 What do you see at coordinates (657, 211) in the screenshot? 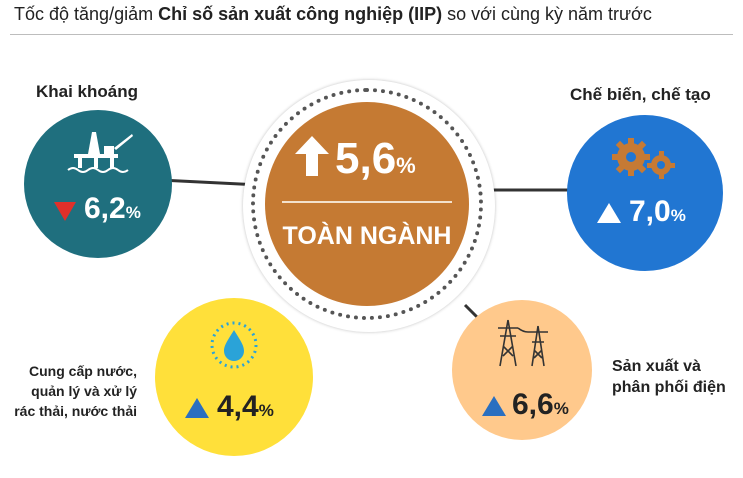
I see `manufacturing-value: 7,0%` at bounding box center [657, 211].